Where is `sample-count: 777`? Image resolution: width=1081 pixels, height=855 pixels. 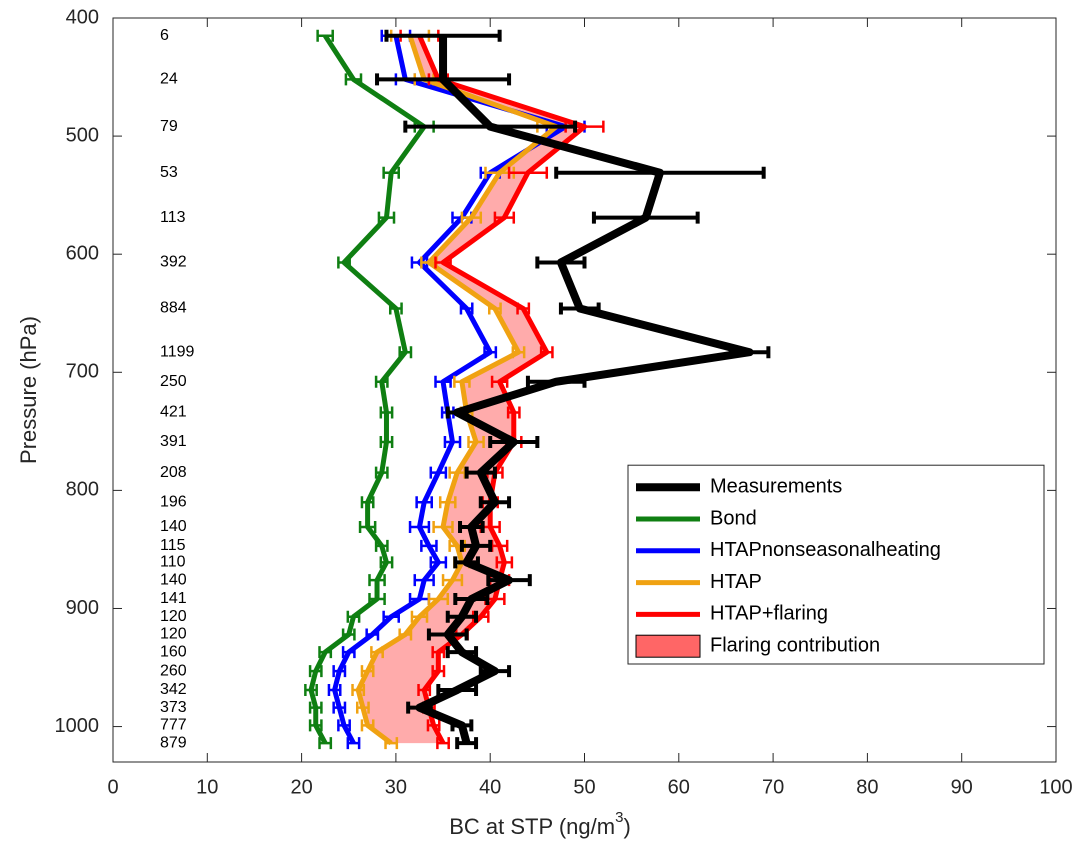 sample-count: 777 is located at coordinates (173, 725).